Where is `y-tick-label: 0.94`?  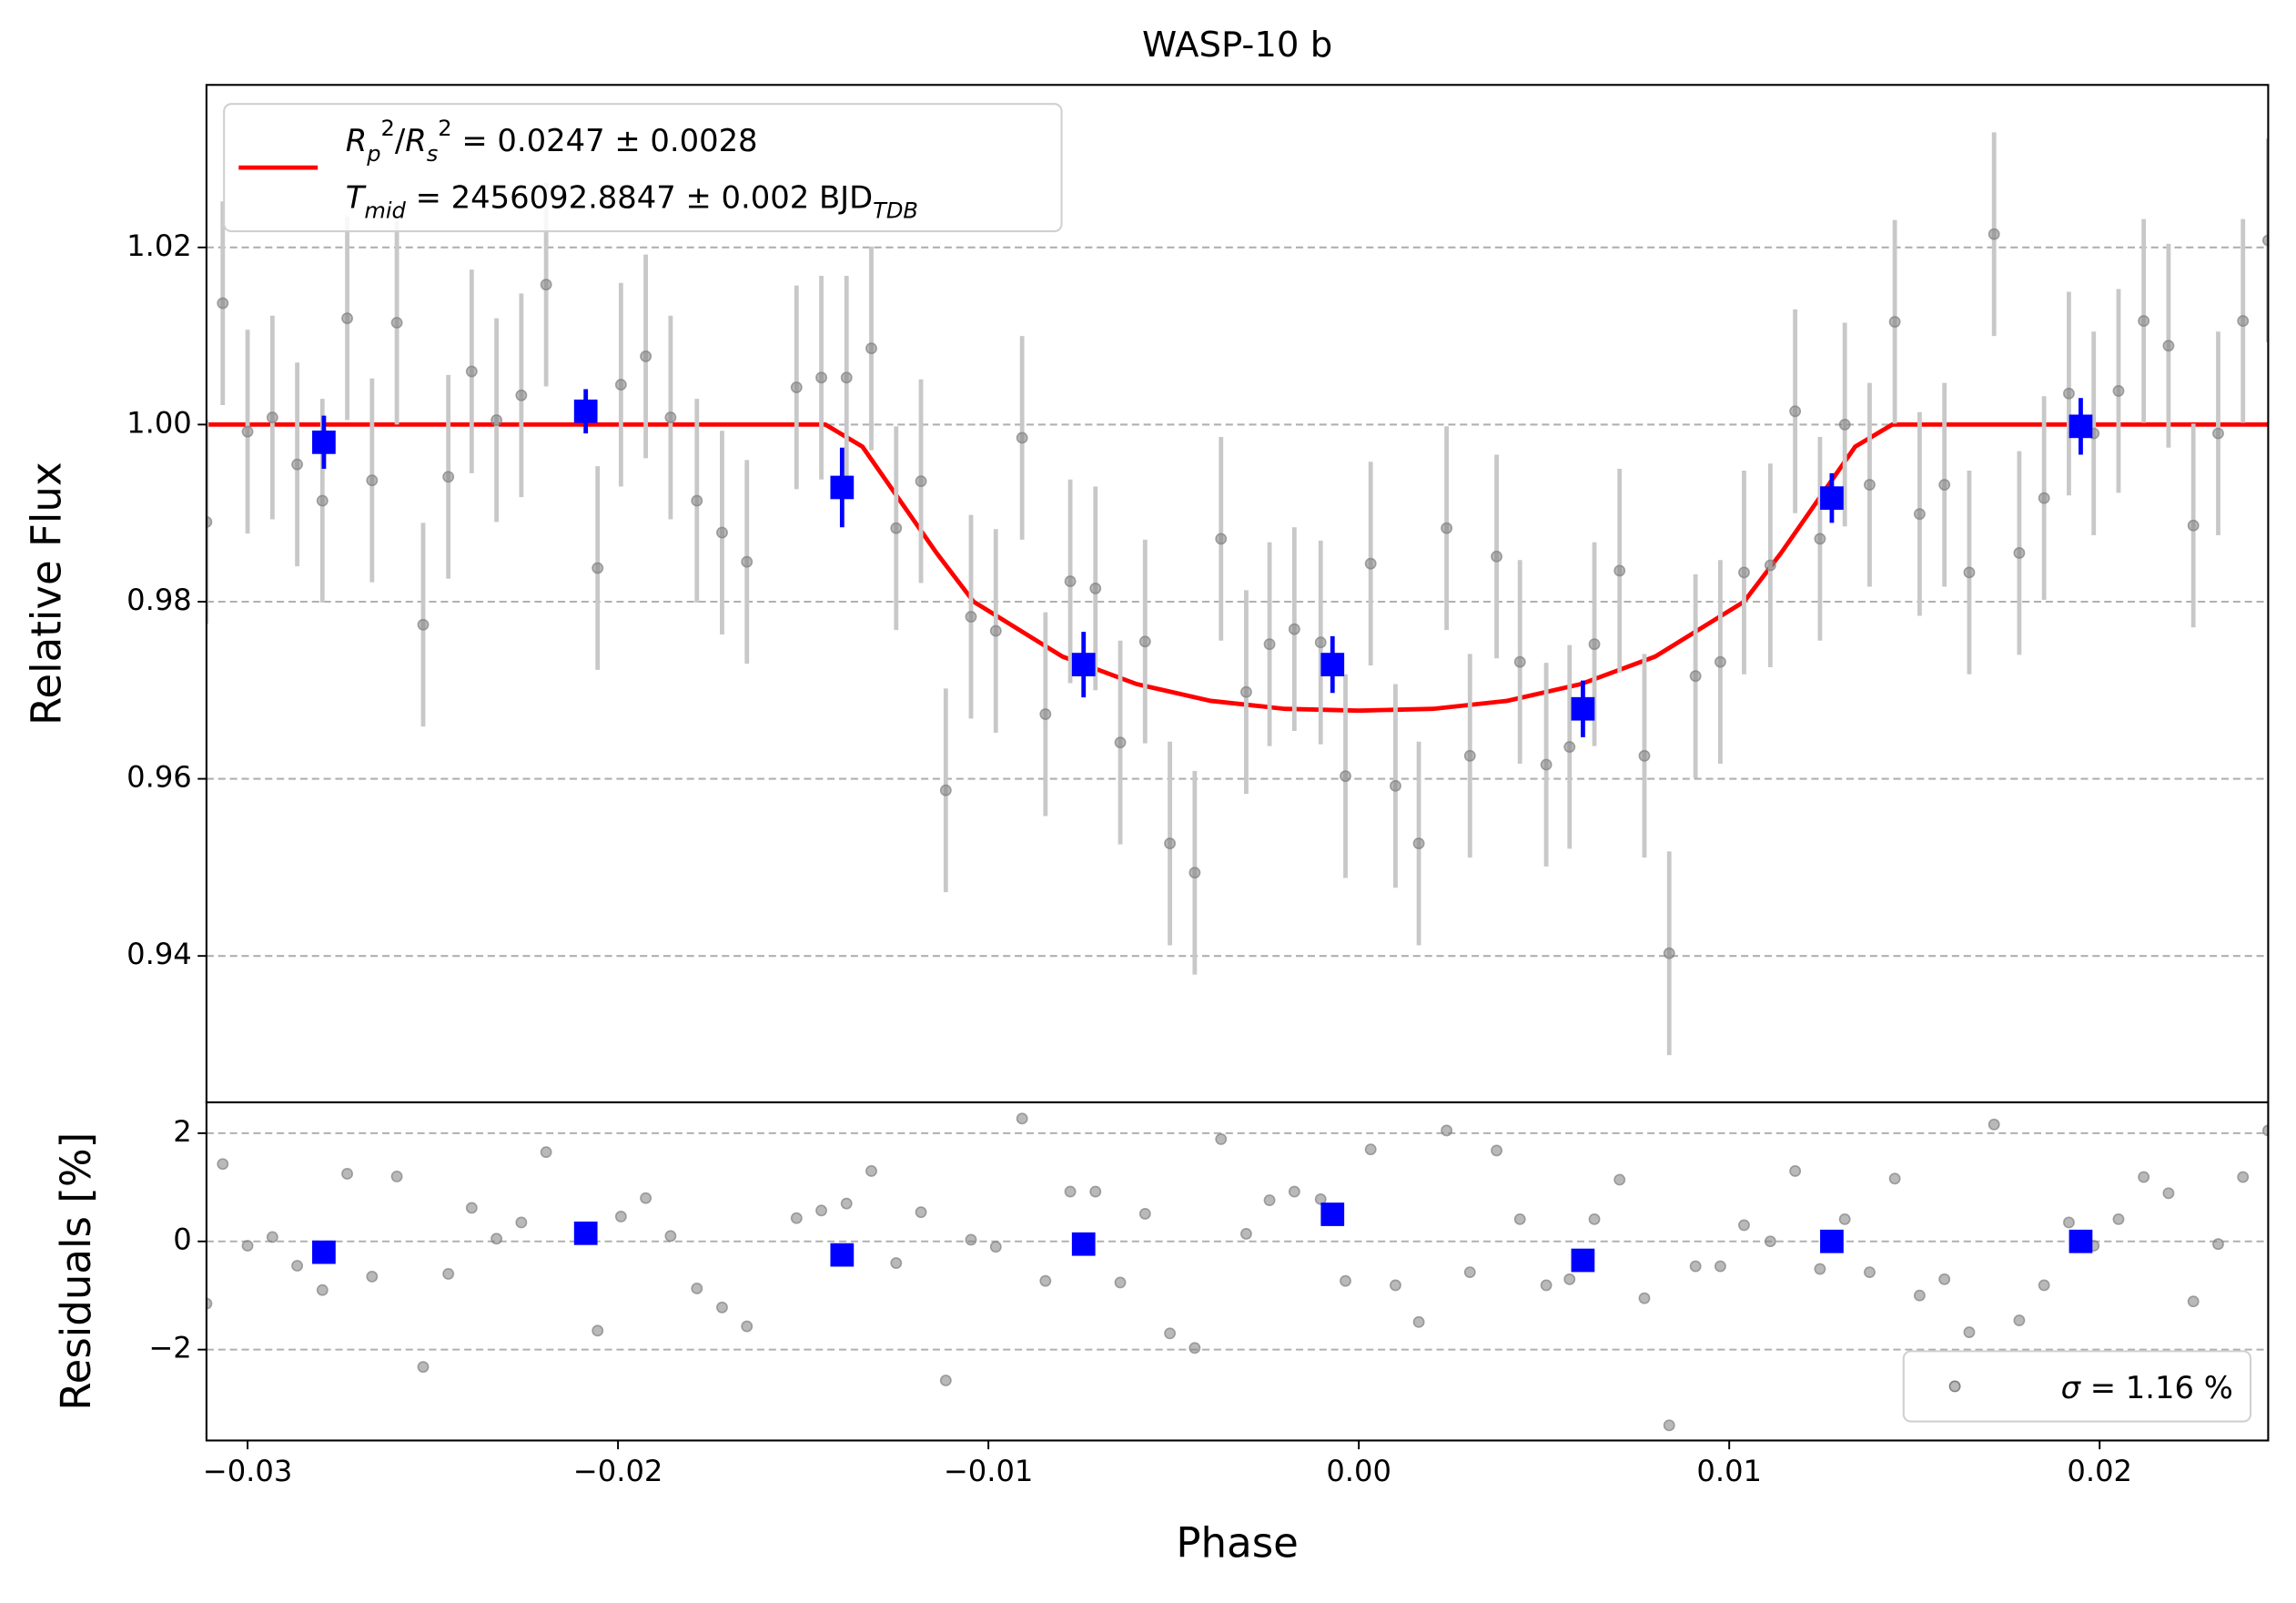
y-tick-label: 0.94 is located at coordinates (159, 954).